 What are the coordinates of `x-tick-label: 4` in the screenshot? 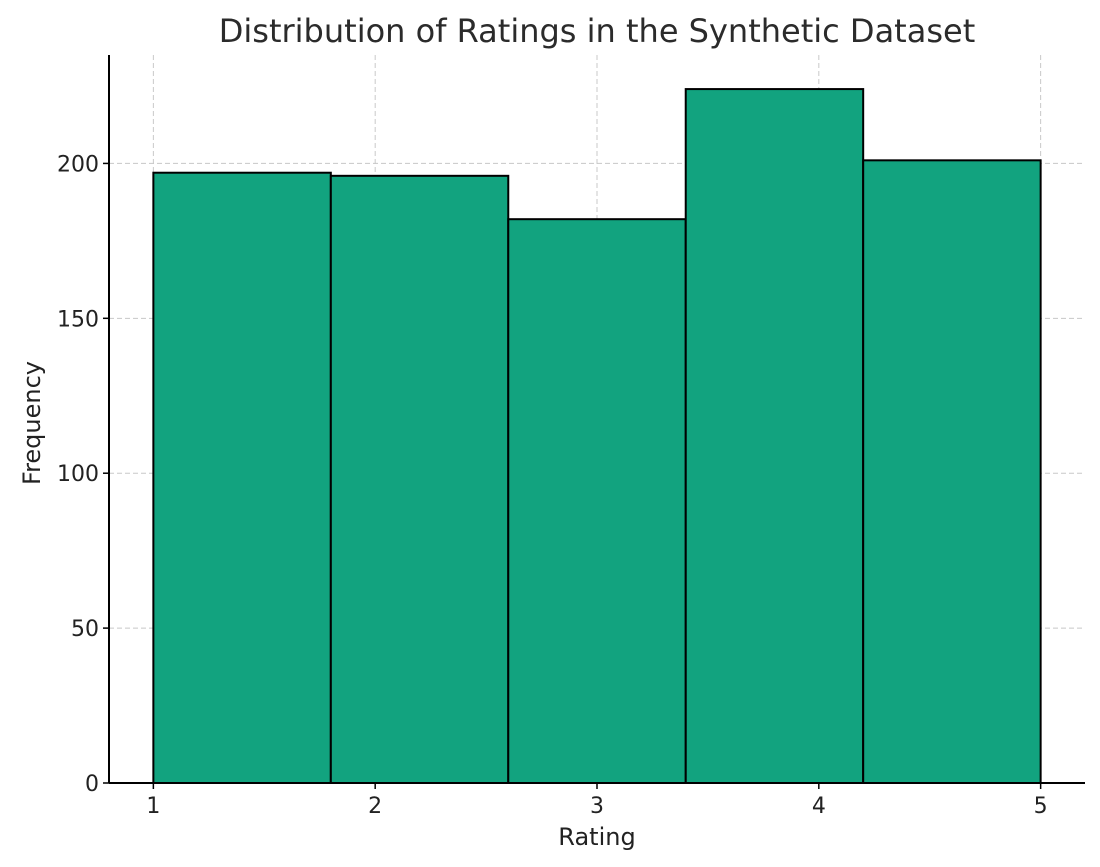 It's located at (819, 806).